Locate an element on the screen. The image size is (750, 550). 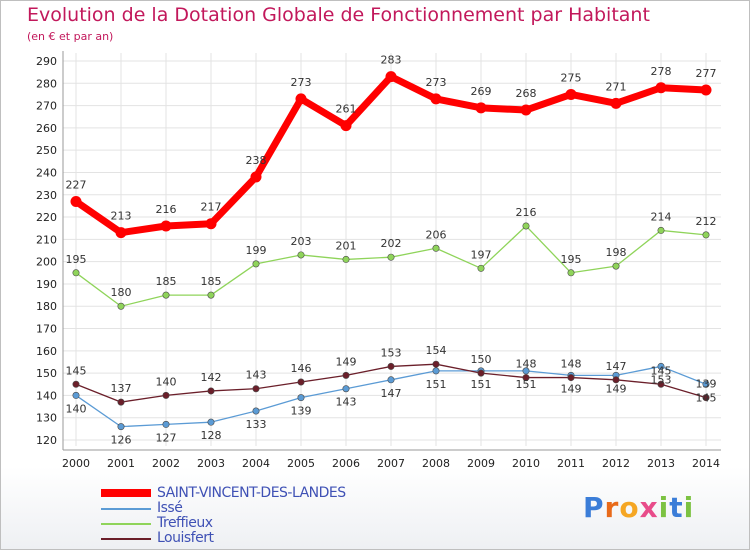
y-tick-label: 150 is located at coordinates (46, 373).